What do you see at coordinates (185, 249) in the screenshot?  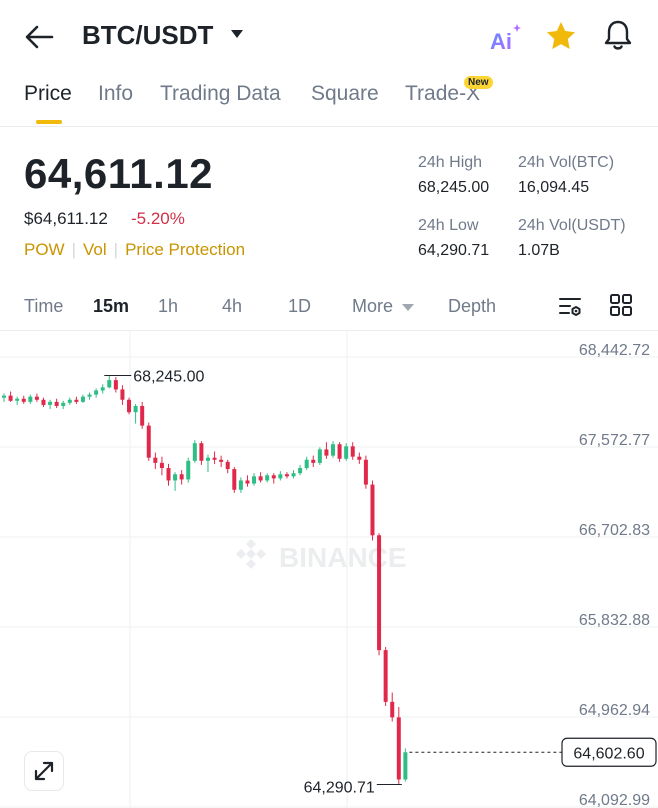 I see `tag-price-protection: Price Protection` at bounding box center [185, 249].